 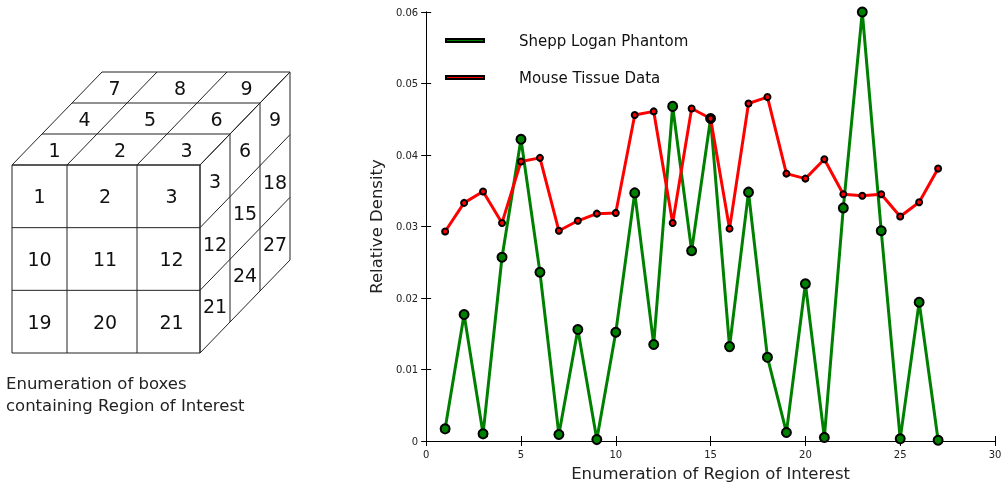 What do you see at coordinates (126, 395) in the screenshot?
I see `text: Enumeration of boxes containing Region of Interest` at bounding box center [126, 395].